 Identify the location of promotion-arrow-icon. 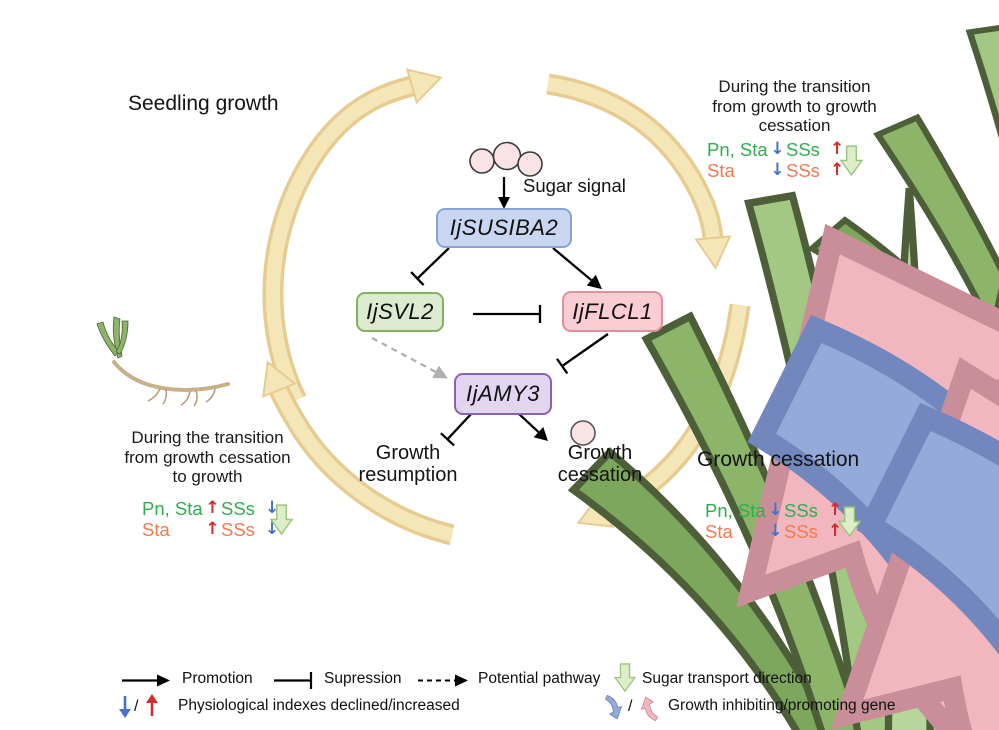
(146, 680).